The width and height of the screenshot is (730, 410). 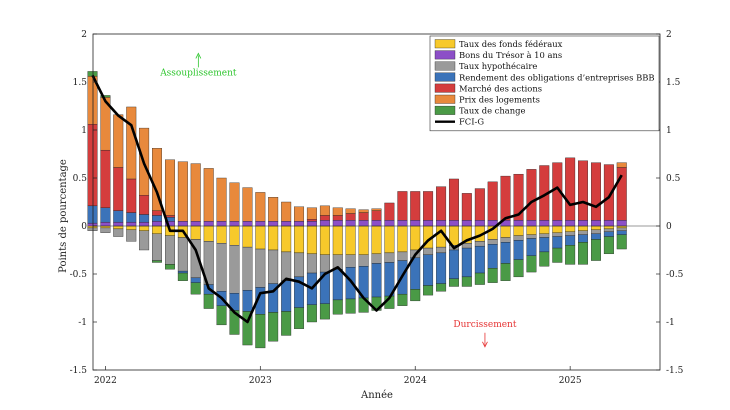 I want to click on y-tick-label-right: -1, so click(x=670, y=323).